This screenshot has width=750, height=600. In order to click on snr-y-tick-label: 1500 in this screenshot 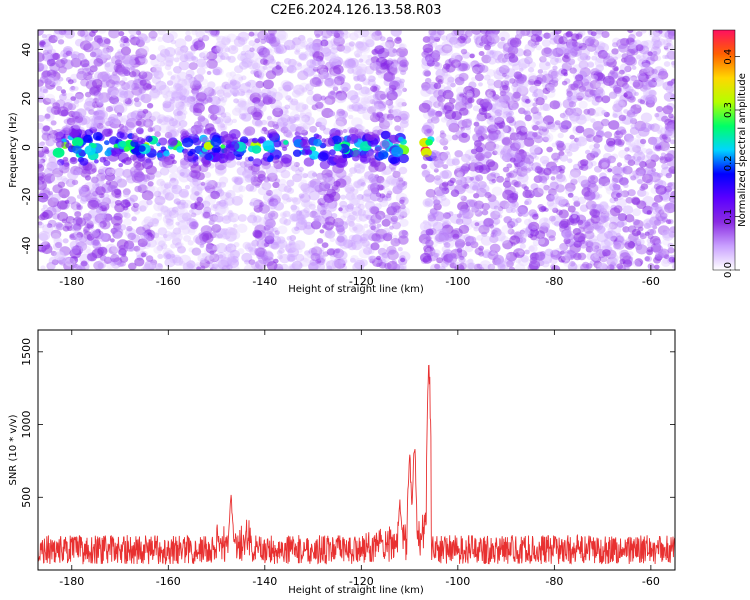, I will do `click(26, 352)`.